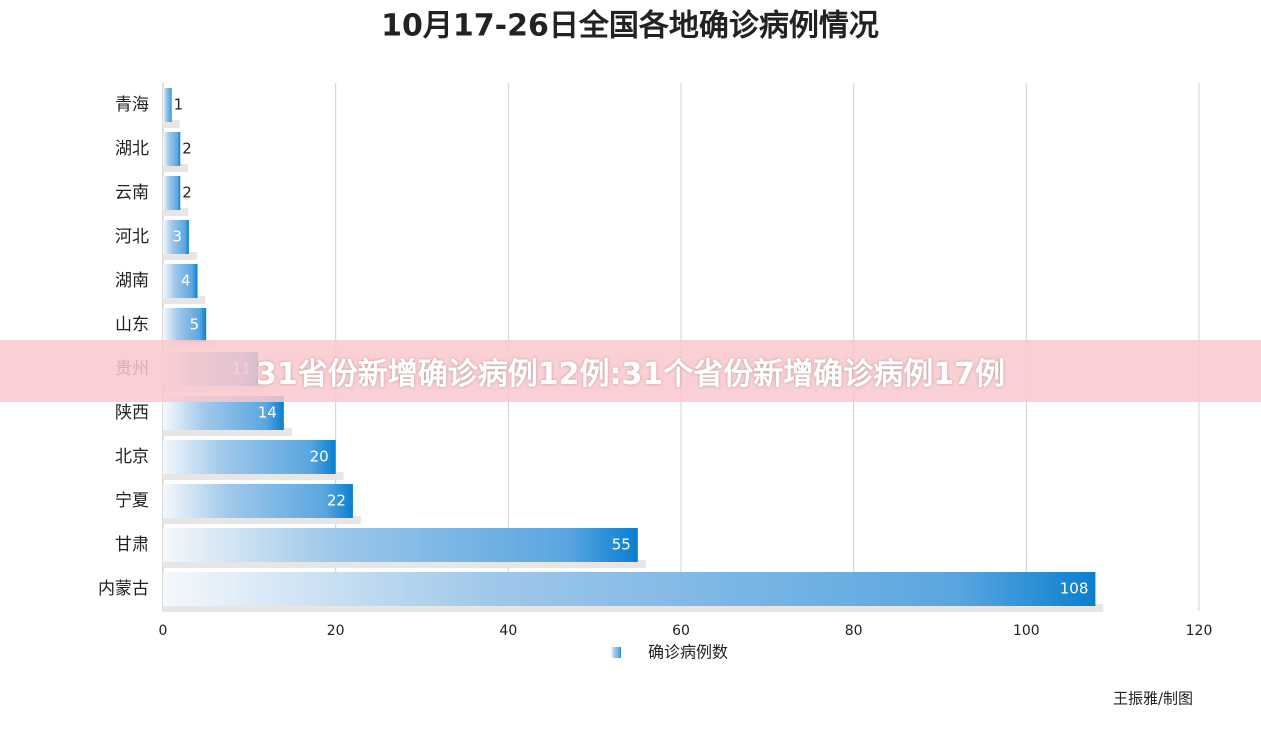  I want to click on y-tick-label: 湖北, so click(132, 149).